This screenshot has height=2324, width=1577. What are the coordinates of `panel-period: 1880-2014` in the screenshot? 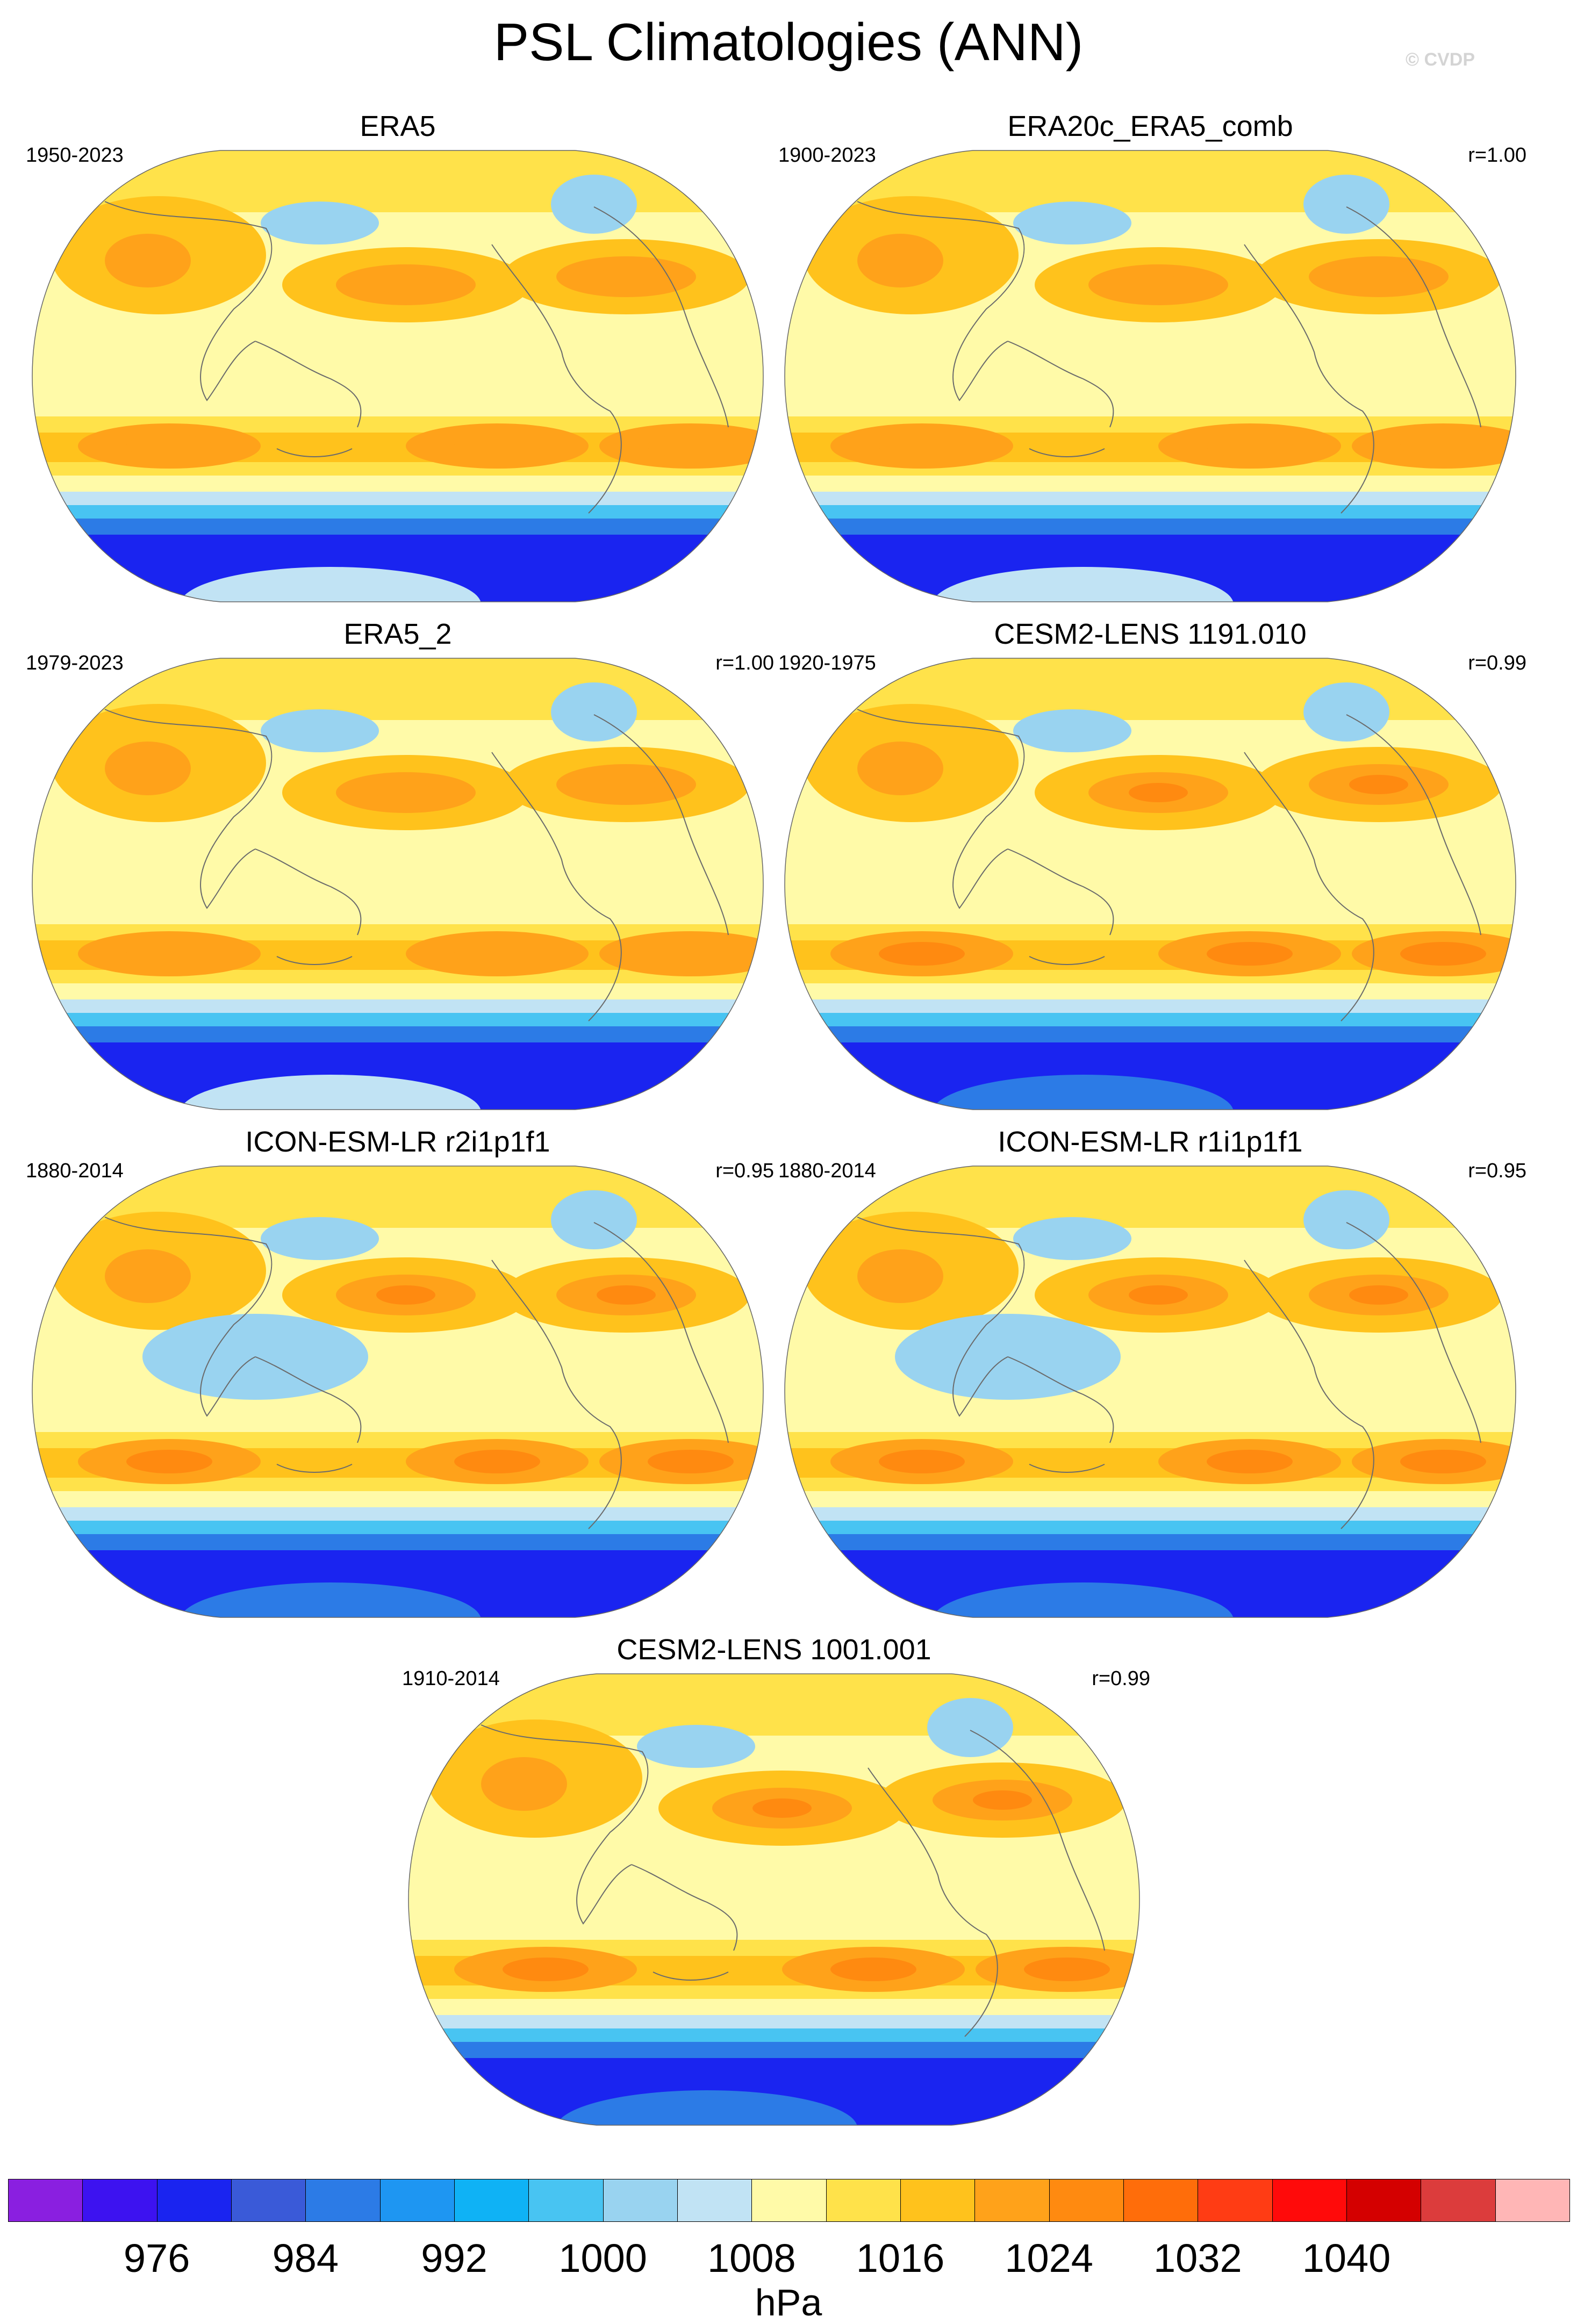 It's located at (75, 1171).